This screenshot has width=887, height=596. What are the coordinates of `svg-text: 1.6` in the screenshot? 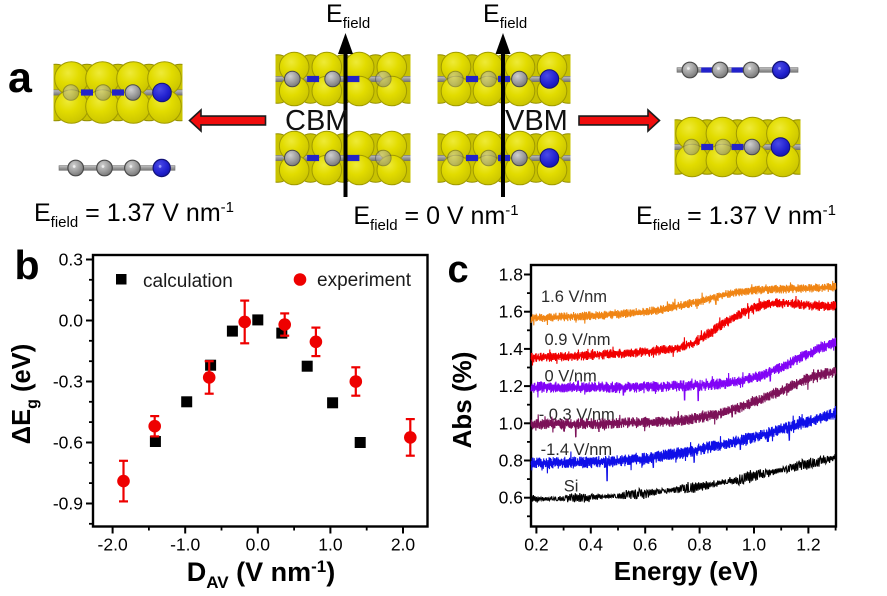 It's located at (511, 312).